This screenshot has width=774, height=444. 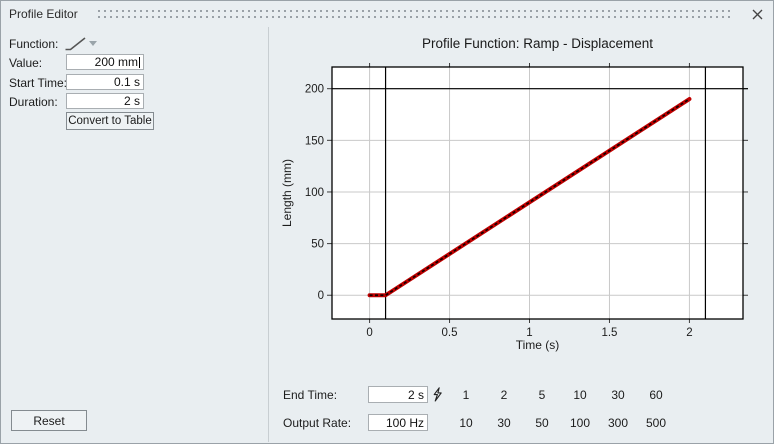 What do you see at coordinates (126, 82) in the screenshot?
I see `start-time-text: 0.1 s` at bounding box center [126, 82].